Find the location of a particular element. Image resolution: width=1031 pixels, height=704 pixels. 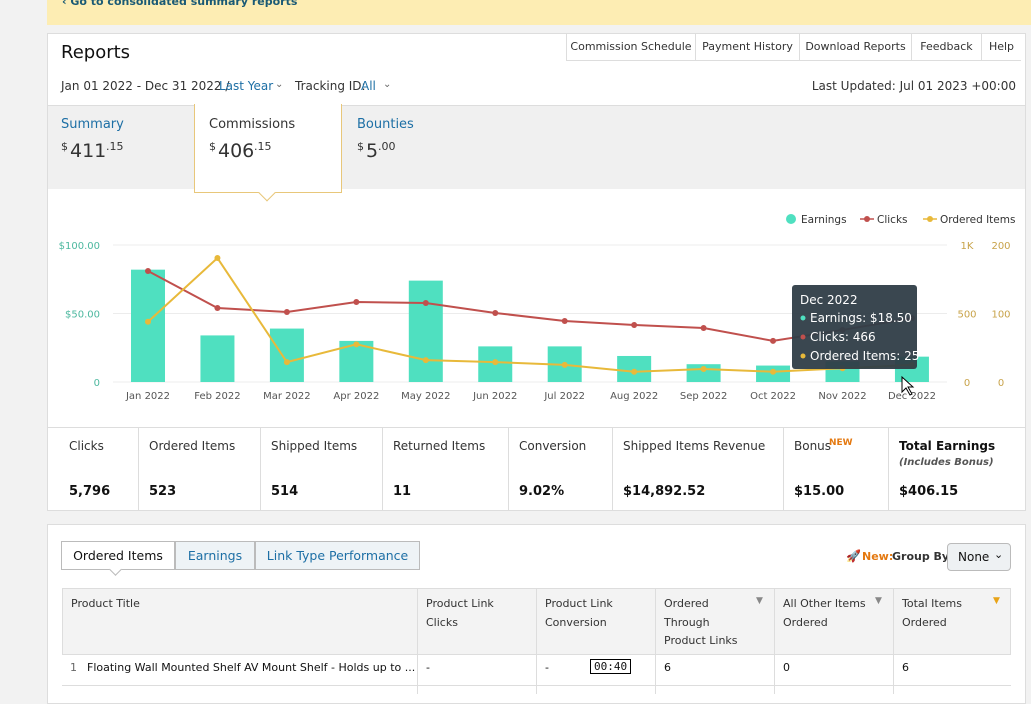

x-tick-label: Apr 2022 is located at coordinates (356, 396).